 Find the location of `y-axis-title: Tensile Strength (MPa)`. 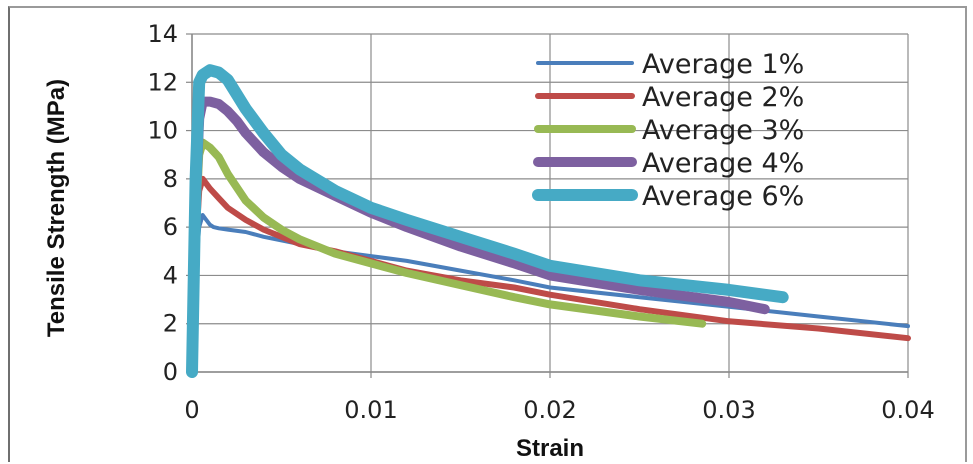

y-axis-title: Tensile Strength (MPa) is located at coordinates (56, 208).